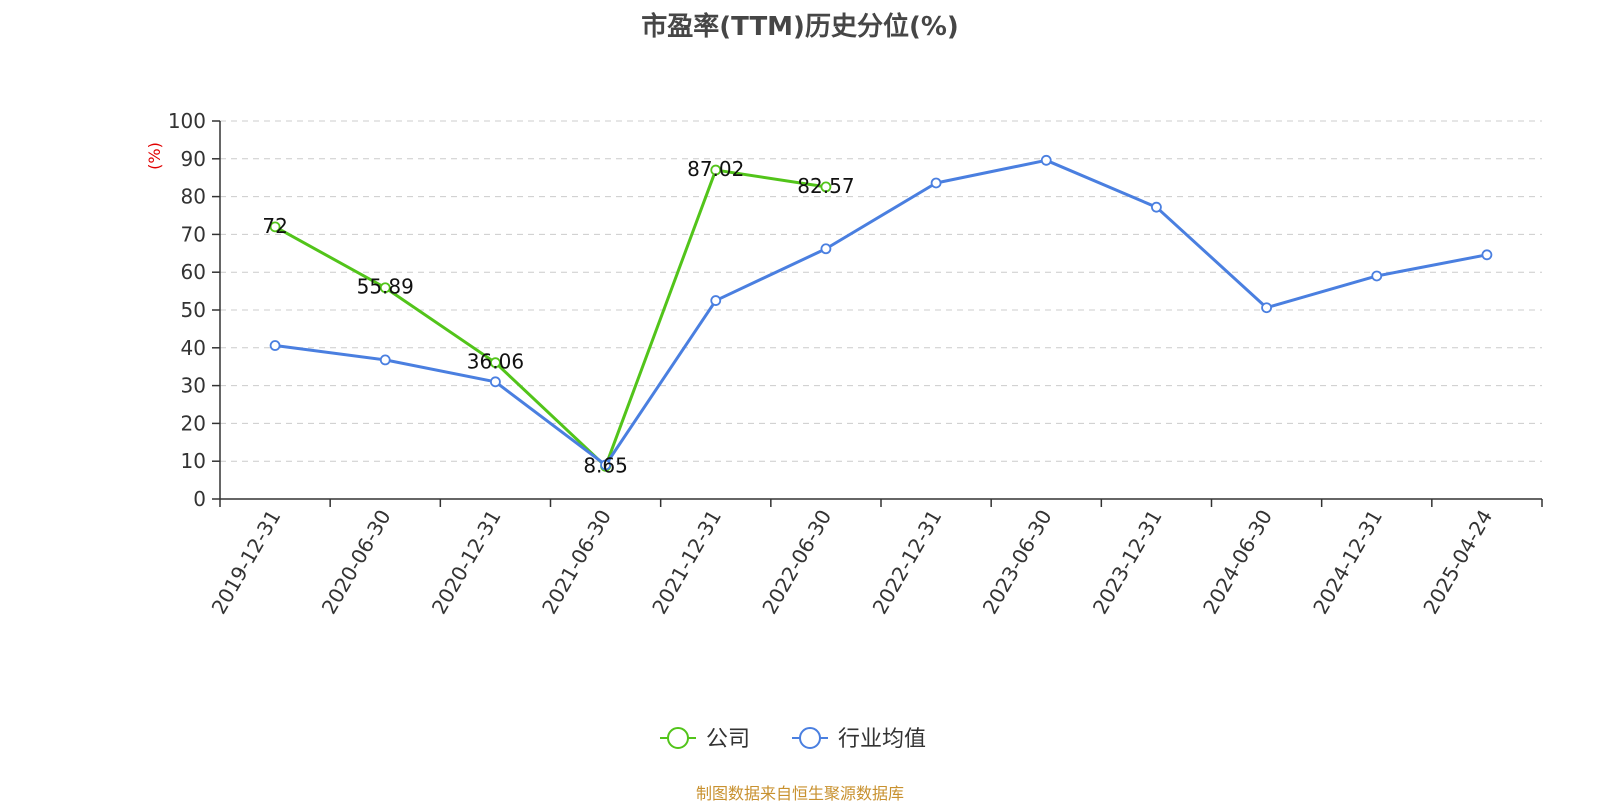 The height and width of the screenshot is (804, 1600). What do you see at coordinates (193, 461) in the screenshot?
I see `y-tick-label: 10` at bounding box center [193, 461].